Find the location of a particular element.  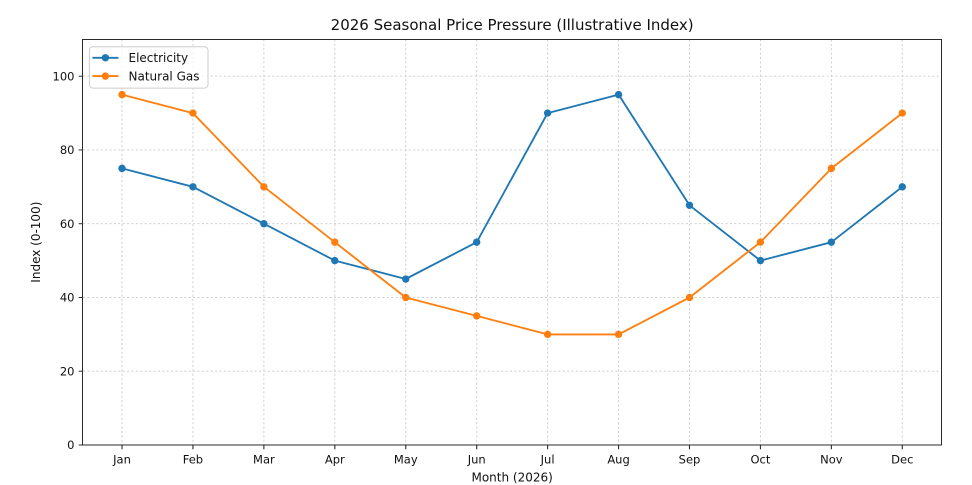

legend: Electricity Natural Gas is located at coordinates (148, 67).